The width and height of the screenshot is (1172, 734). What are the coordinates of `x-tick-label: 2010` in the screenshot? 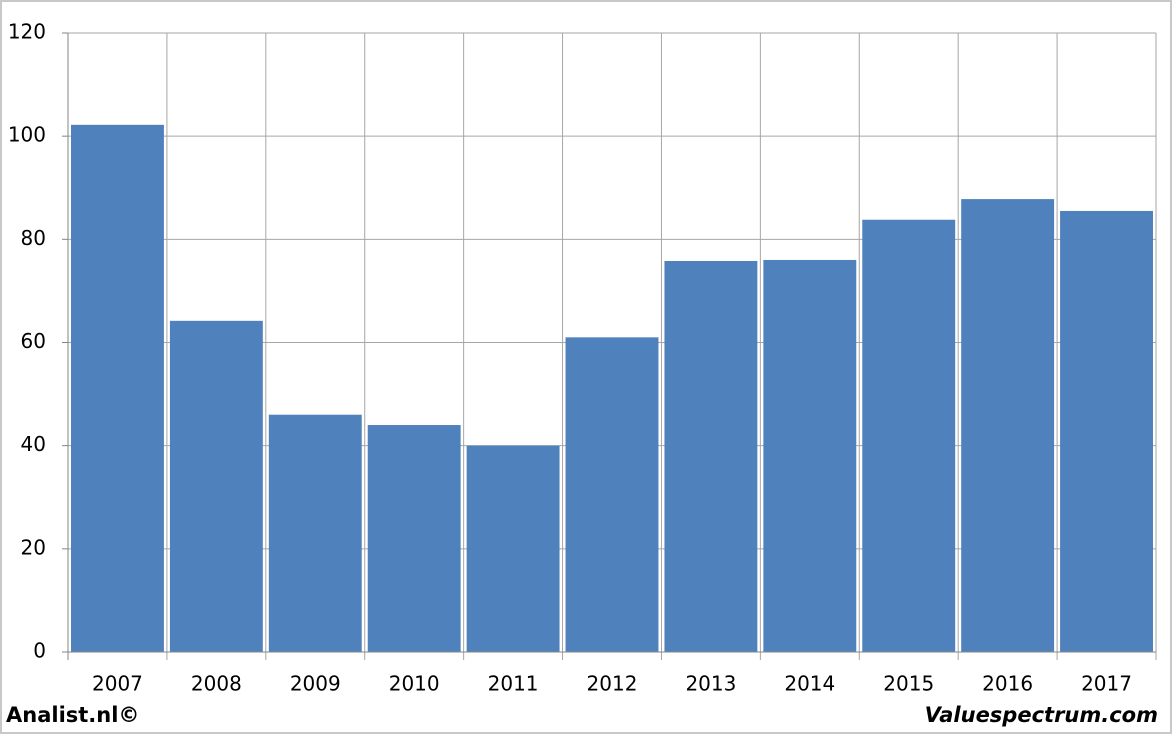 It's located at (414, 684).